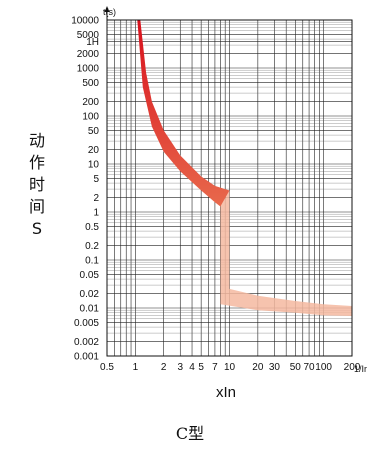 The width and height of the screenshot is (378, 450). I want to click on x-tick-label: 20, so click(258, 367).